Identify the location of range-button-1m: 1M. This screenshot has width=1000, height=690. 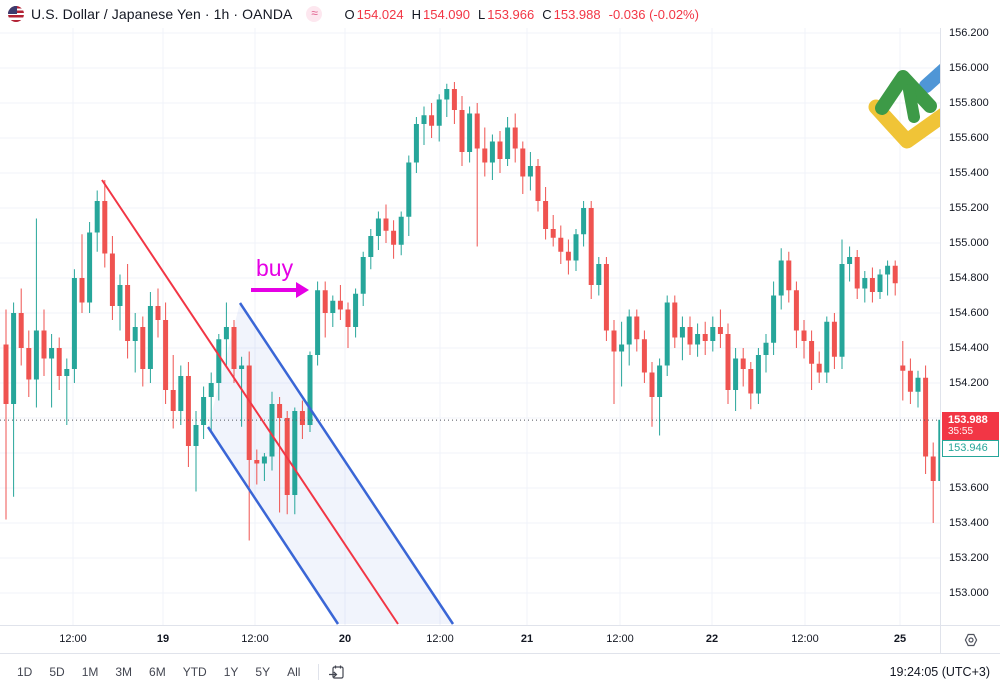
(90, 672).